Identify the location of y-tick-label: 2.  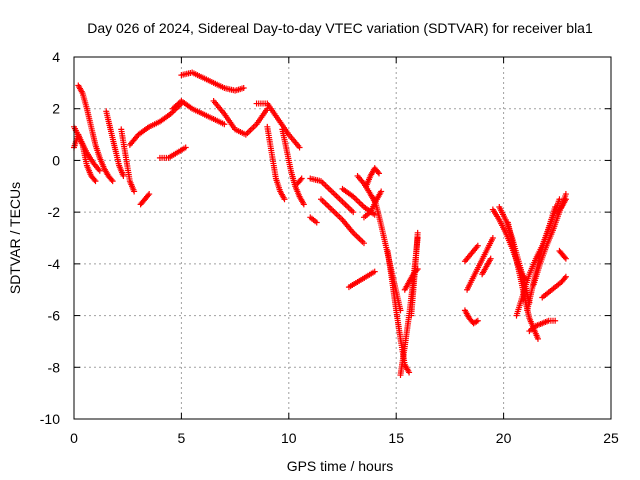
(56, 109).